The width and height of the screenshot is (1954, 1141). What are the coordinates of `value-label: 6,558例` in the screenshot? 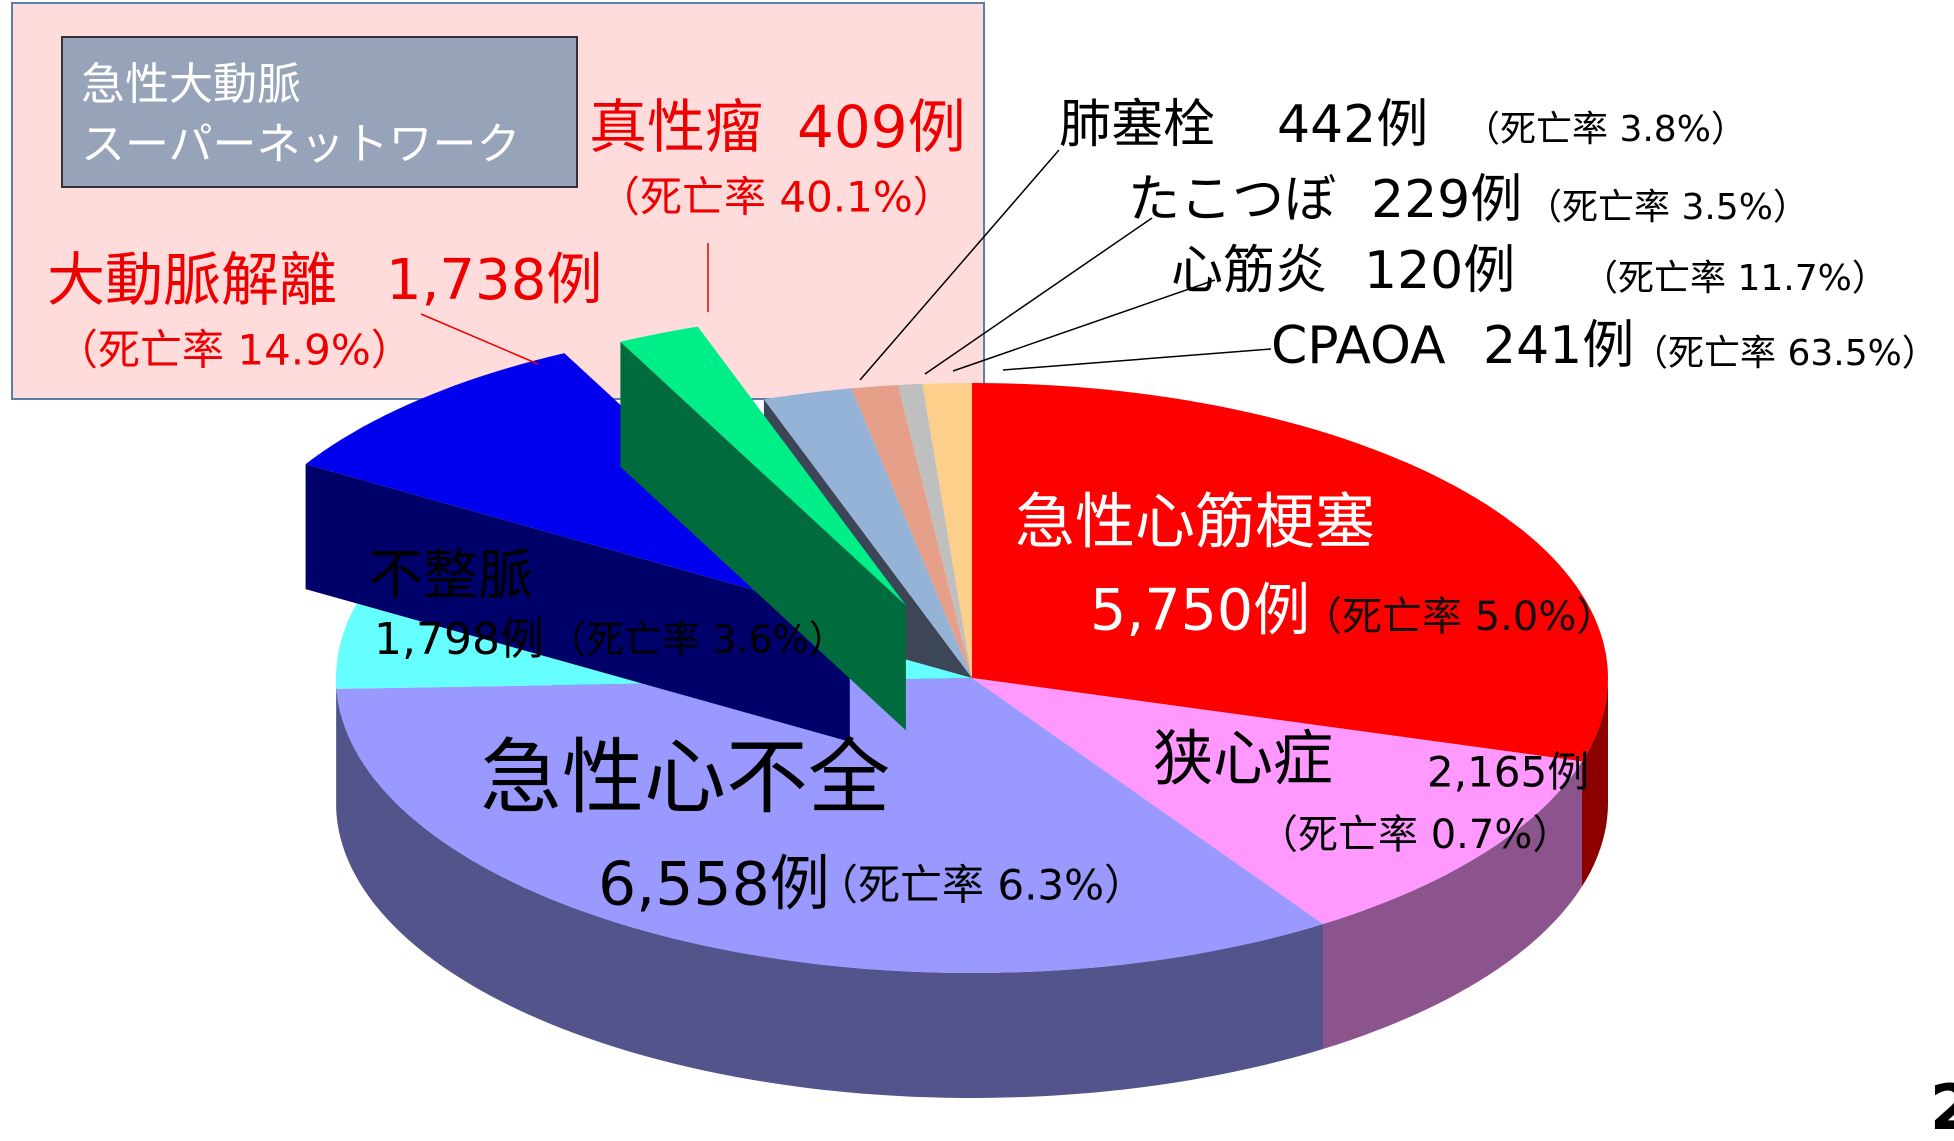 It's located at (714, 885).